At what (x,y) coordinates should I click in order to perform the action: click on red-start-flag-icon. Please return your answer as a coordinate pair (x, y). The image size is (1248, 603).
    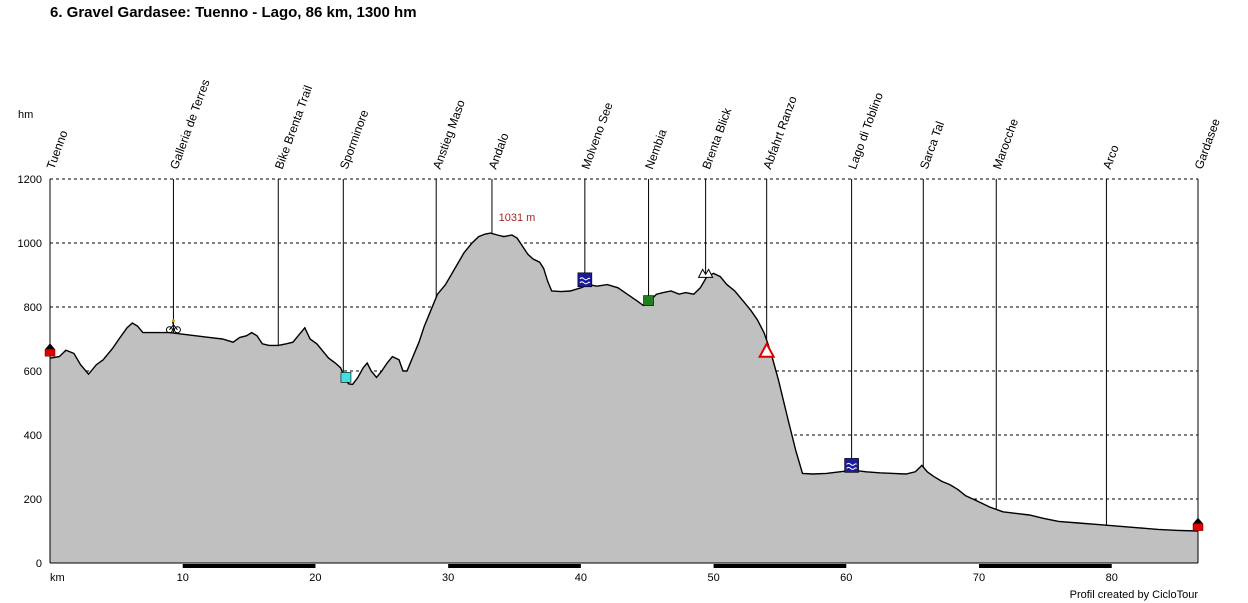
    Looking at the image, I should click on (50, 350).